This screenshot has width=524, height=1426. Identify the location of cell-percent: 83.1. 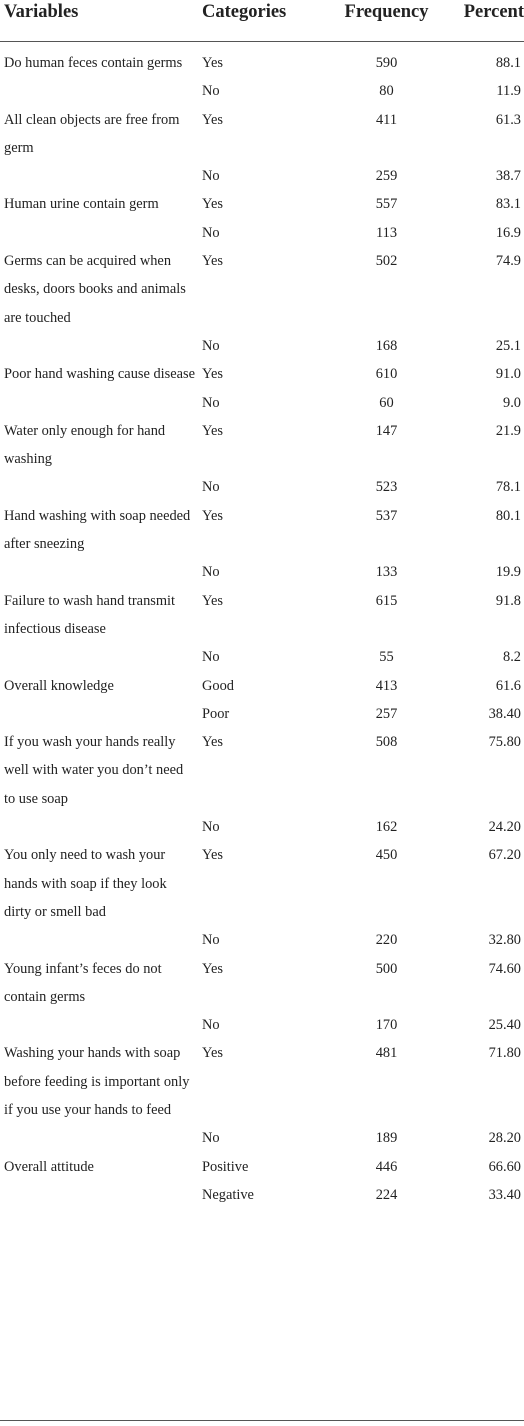
(508, 204).